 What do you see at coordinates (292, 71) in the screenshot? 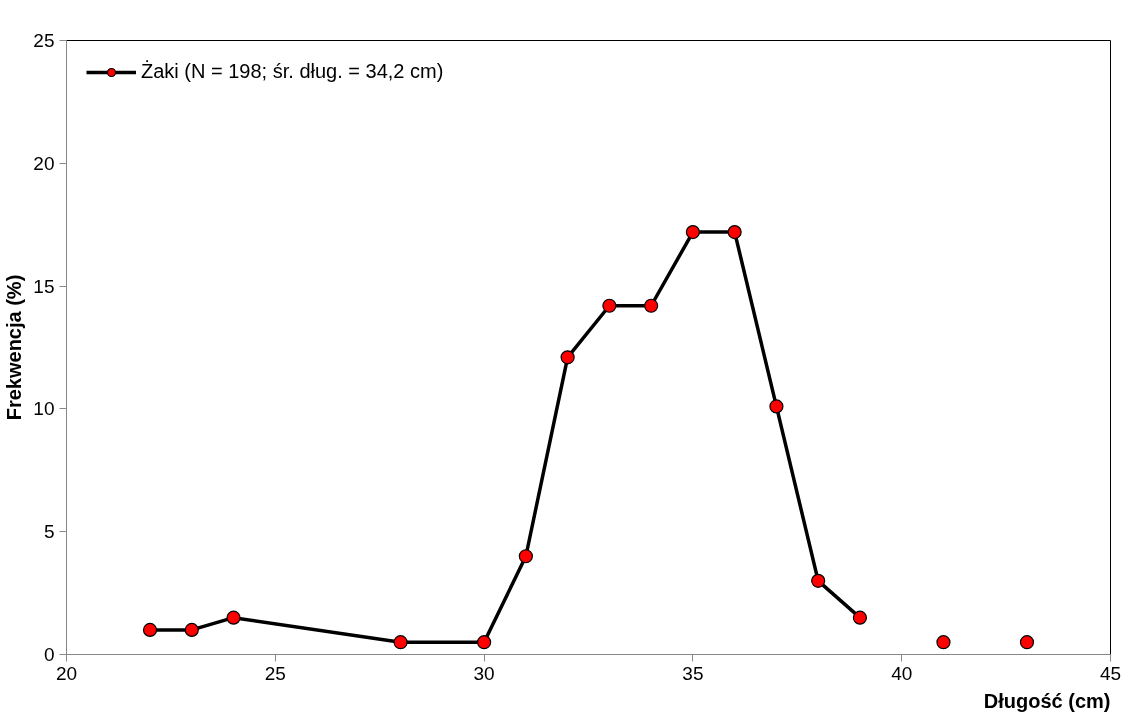
I see `legend-label: Żaki (N = 198; śr. dług. = 34,2 cm)` at bounding box center [292, 71].